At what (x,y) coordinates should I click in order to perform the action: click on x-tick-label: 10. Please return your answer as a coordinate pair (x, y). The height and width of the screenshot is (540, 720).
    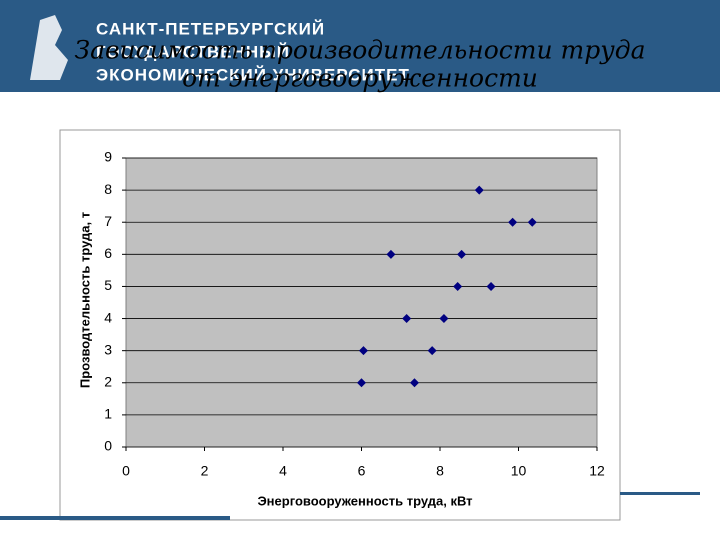
    Looking at the image, I should click on (519, 471).